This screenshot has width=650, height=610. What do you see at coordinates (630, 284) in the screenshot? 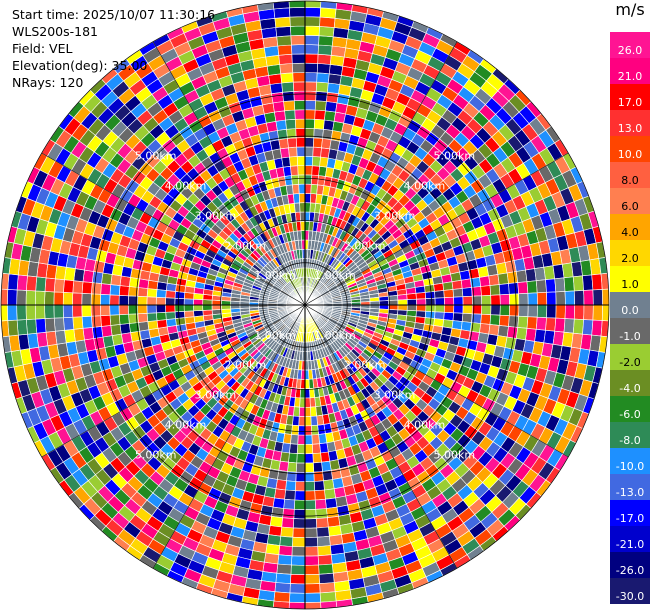
I see `colorbar-tick: 1.0` at bounding box center [630, 284].